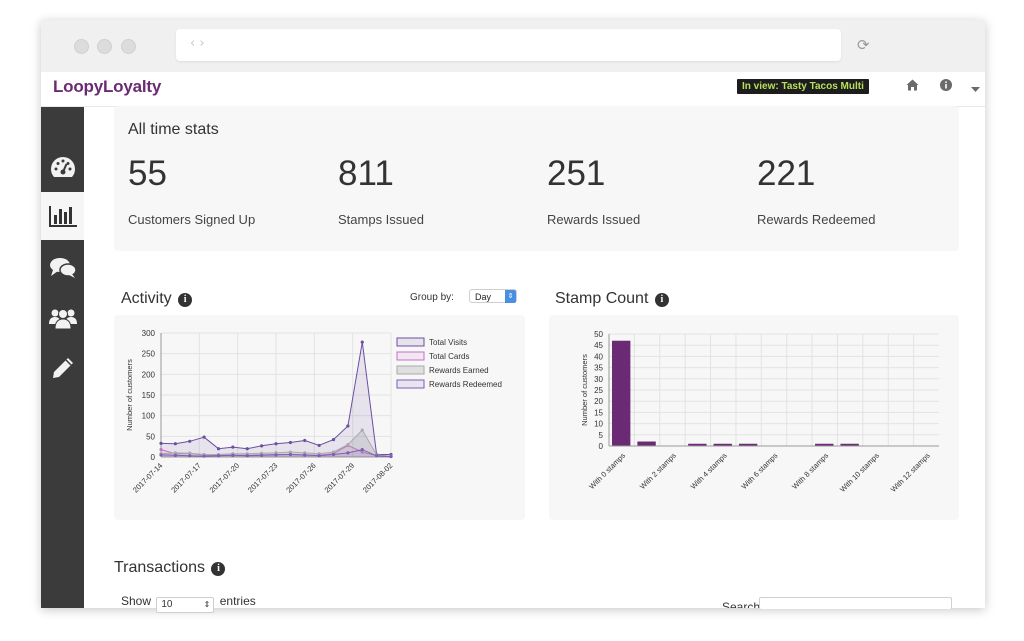  What do you see at coordinates (366, 173) in the screenshot?
I see `stat-value-stamps: 811` at bounding box center [366, 173].